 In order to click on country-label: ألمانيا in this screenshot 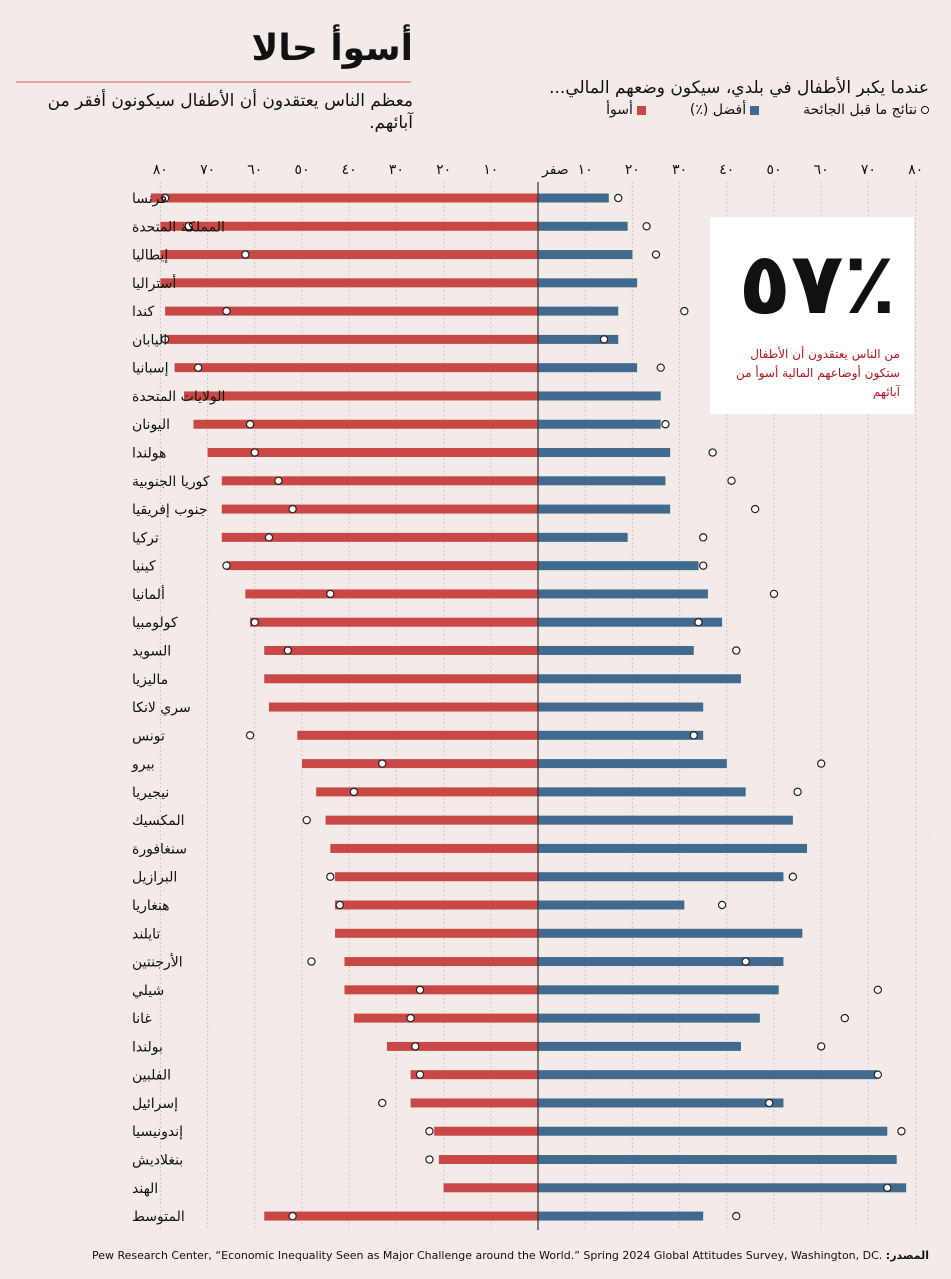, I will do `click(148, 594)`.